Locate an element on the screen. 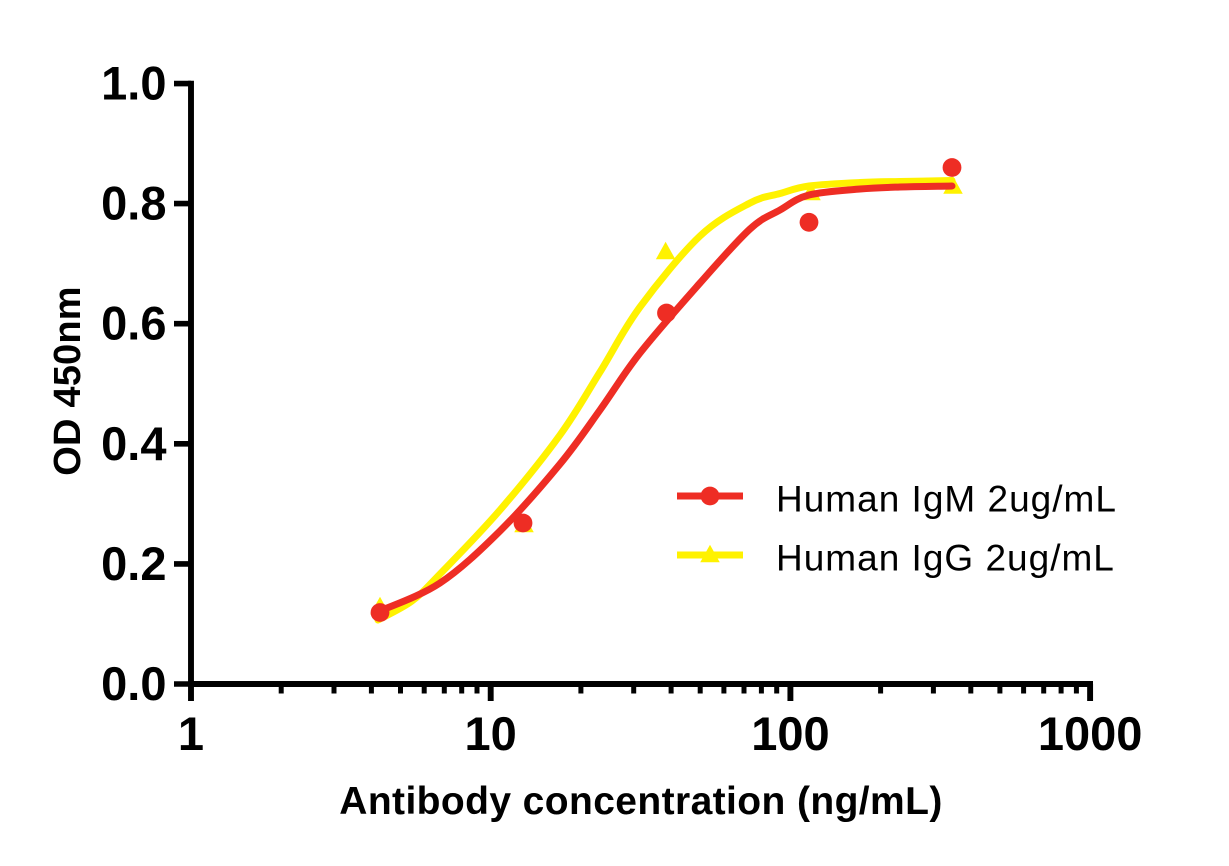 The height and width of the screenshot is (866, 1229). svg-text: 0.2 is located at coordinates (133, 563).